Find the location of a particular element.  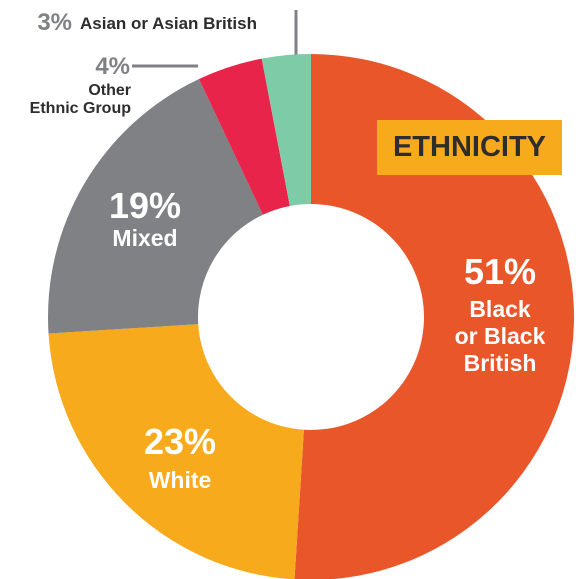

category-label: Other Ethnic Group is located at coordinates (80, 99).